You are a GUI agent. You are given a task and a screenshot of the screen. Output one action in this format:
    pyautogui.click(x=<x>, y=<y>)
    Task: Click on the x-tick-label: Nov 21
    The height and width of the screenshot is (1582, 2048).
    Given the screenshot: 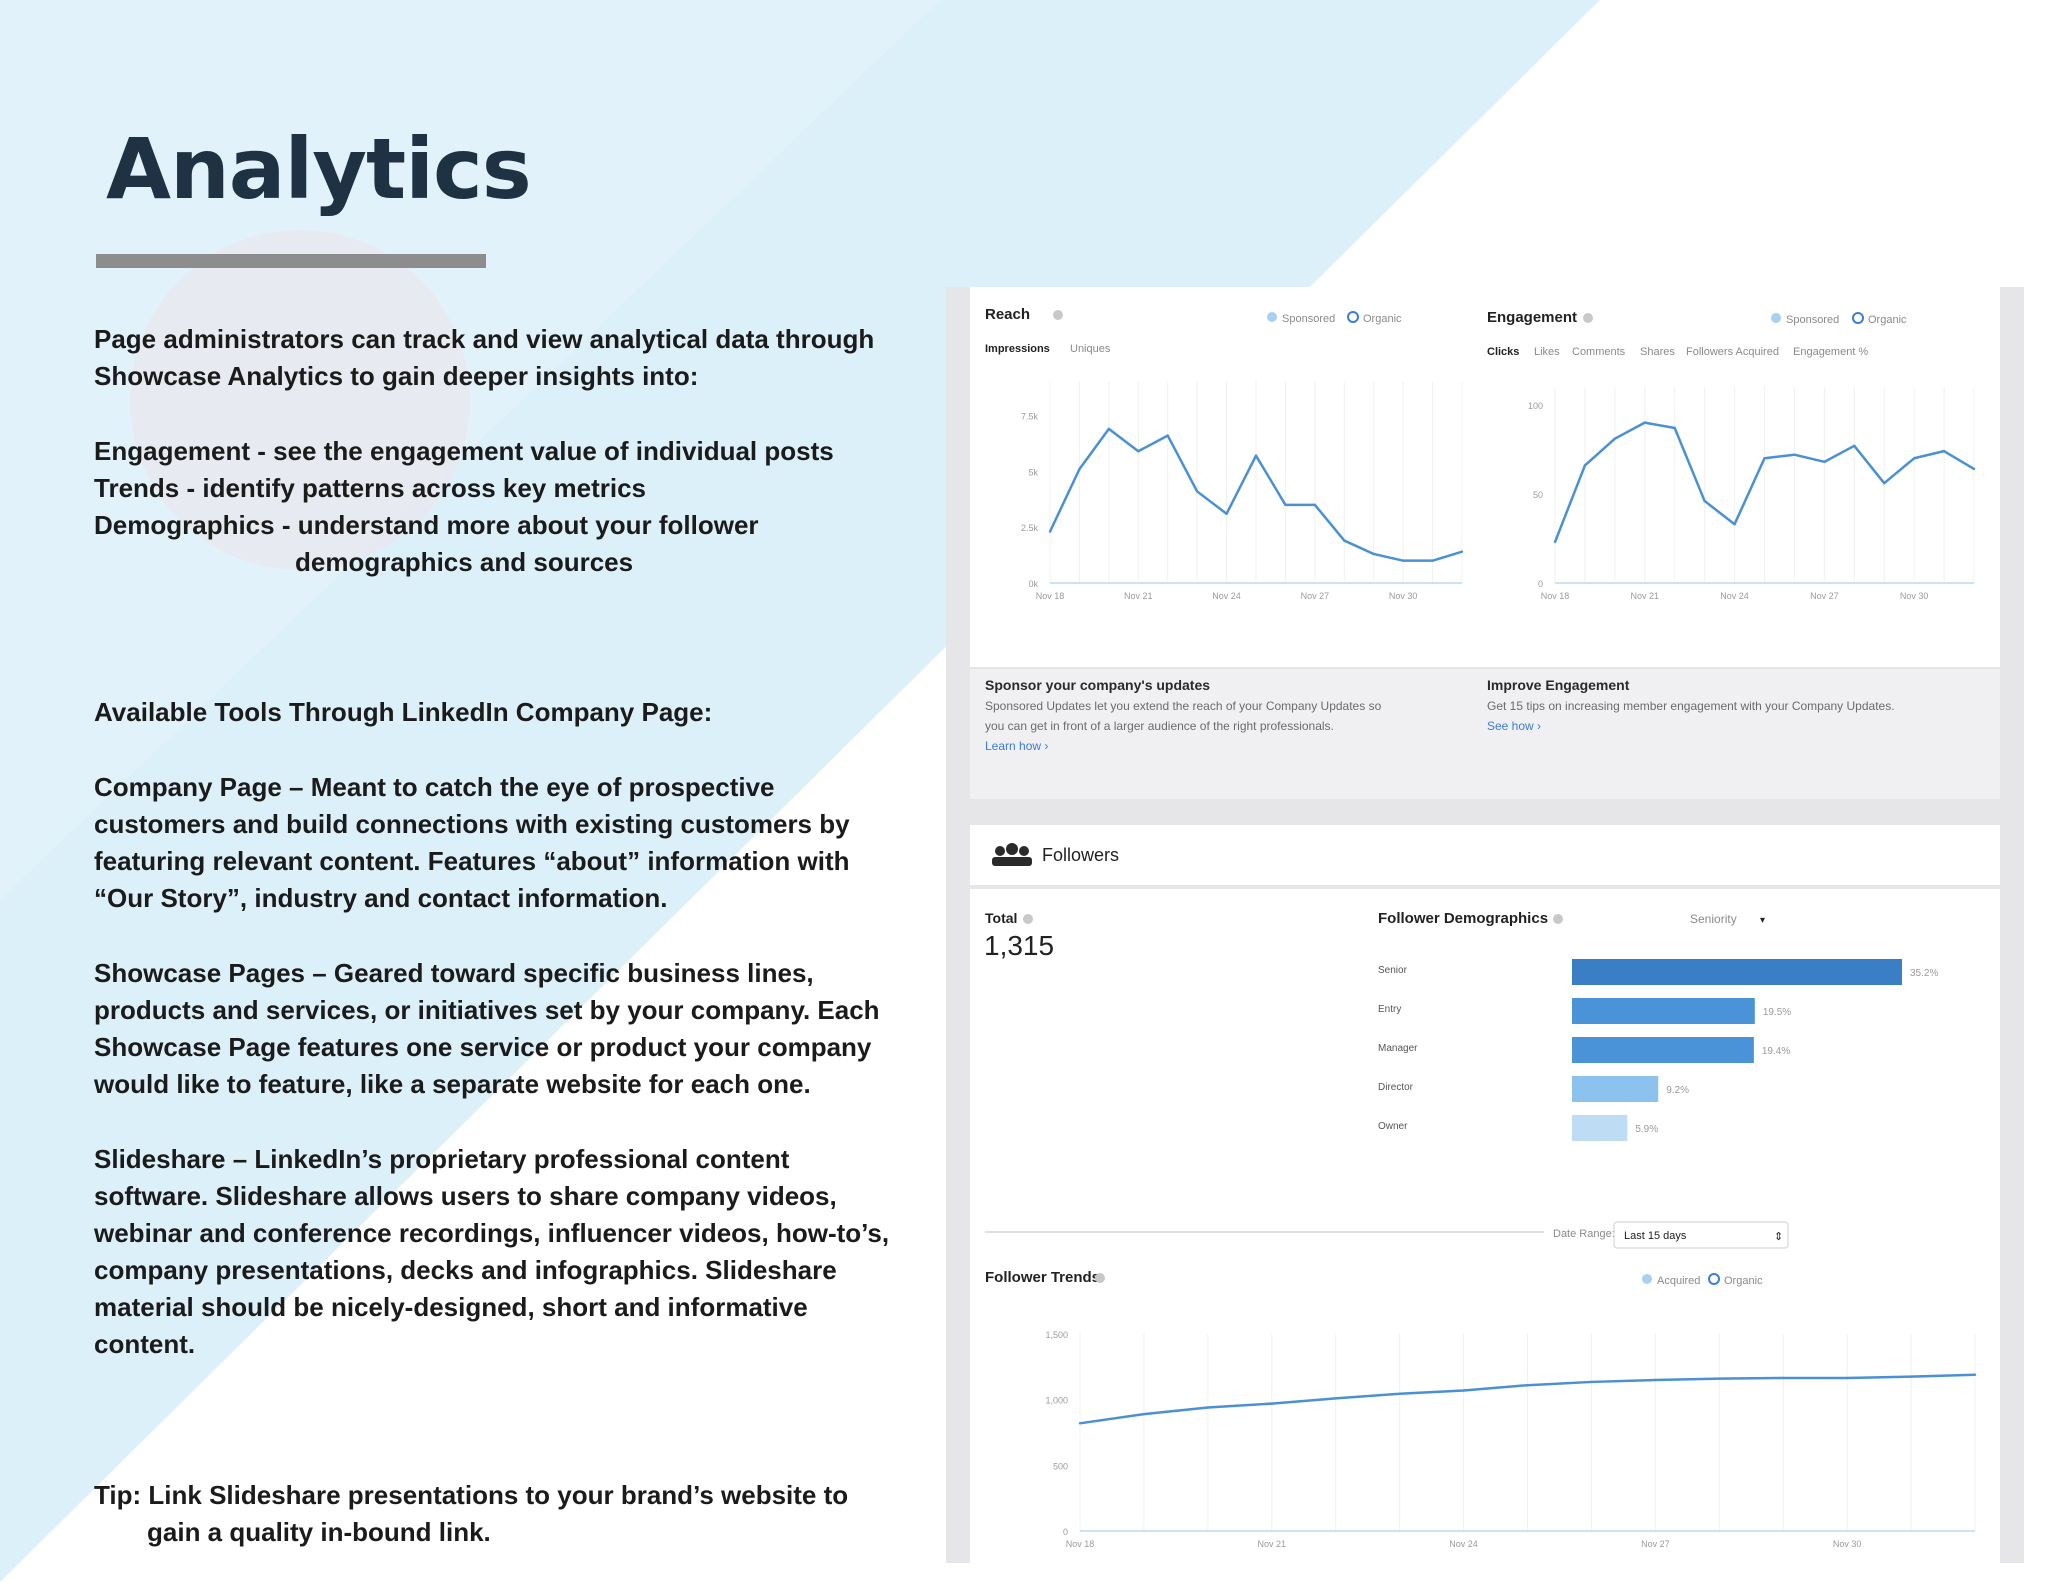 What is the action you would take?
    pyautogui.click(x=1645, y=596)
    